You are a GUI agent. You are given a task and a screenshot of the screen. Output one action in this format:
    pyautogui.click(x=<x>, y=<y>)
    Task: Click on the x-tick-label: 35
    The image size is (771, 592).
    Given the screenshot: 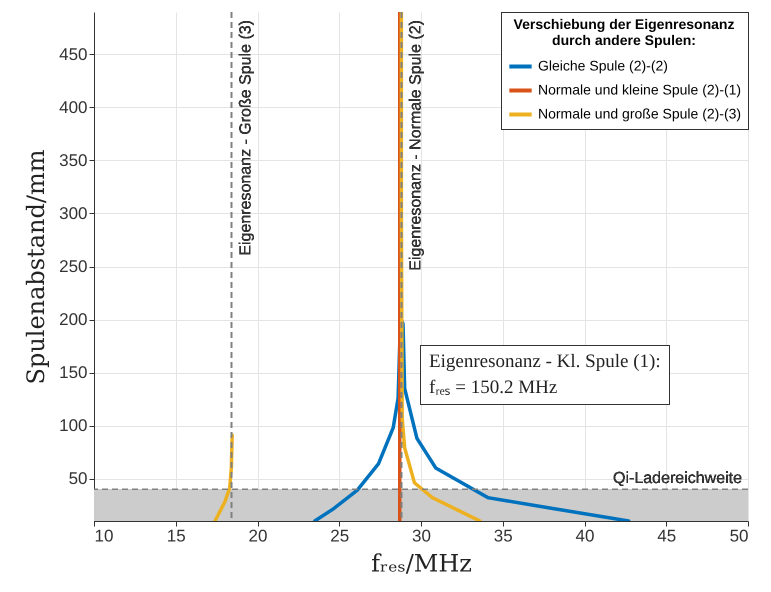 What is the action you would take?
    pyautogui.click(x=503, y=536)
    